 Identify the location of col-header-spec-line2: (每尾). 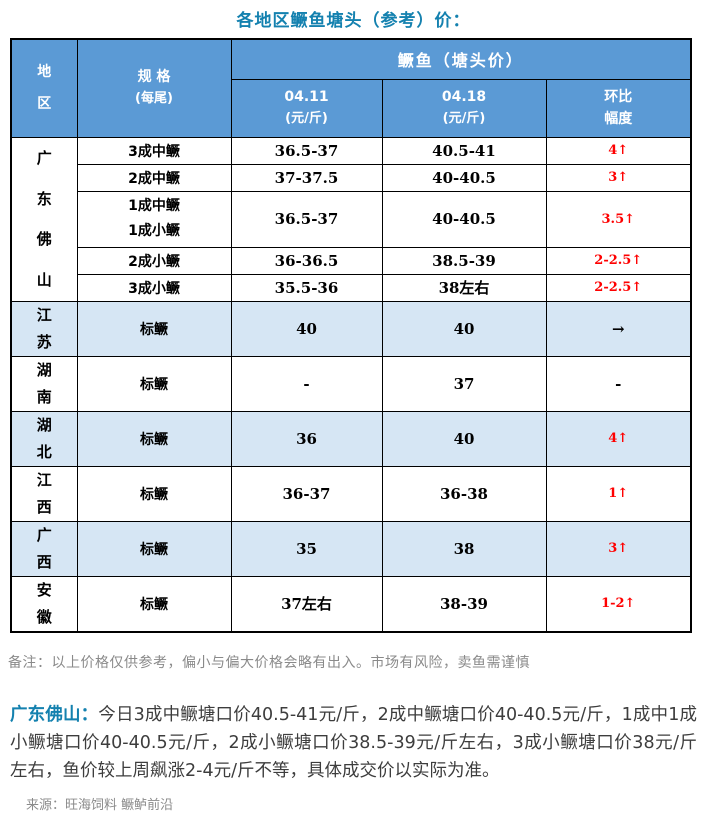
(154, 99).